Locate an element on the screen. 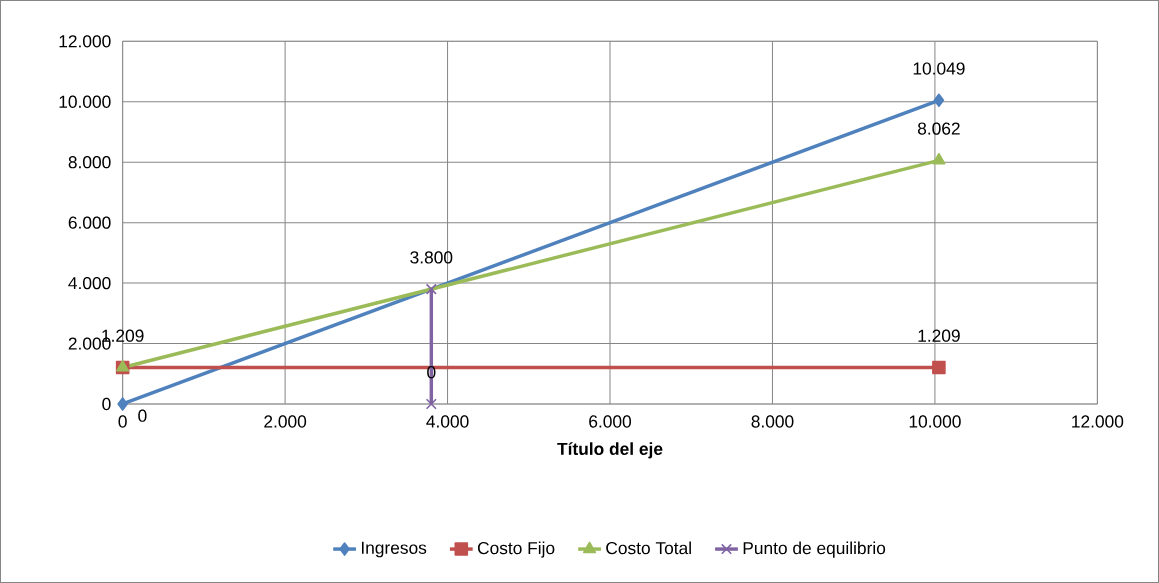 The width and height of the screenshot is (1159, 583). x-tick-label: 12.000 is located at coordinates (1098, 421).